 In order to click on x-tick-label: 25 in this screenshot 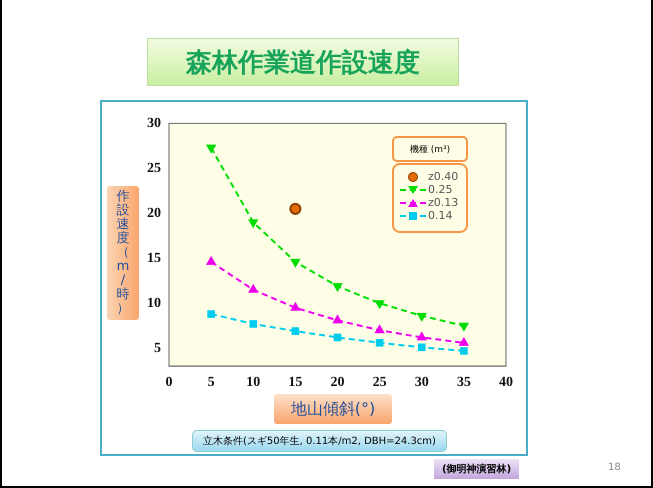, I will do `click(379, 382)`.